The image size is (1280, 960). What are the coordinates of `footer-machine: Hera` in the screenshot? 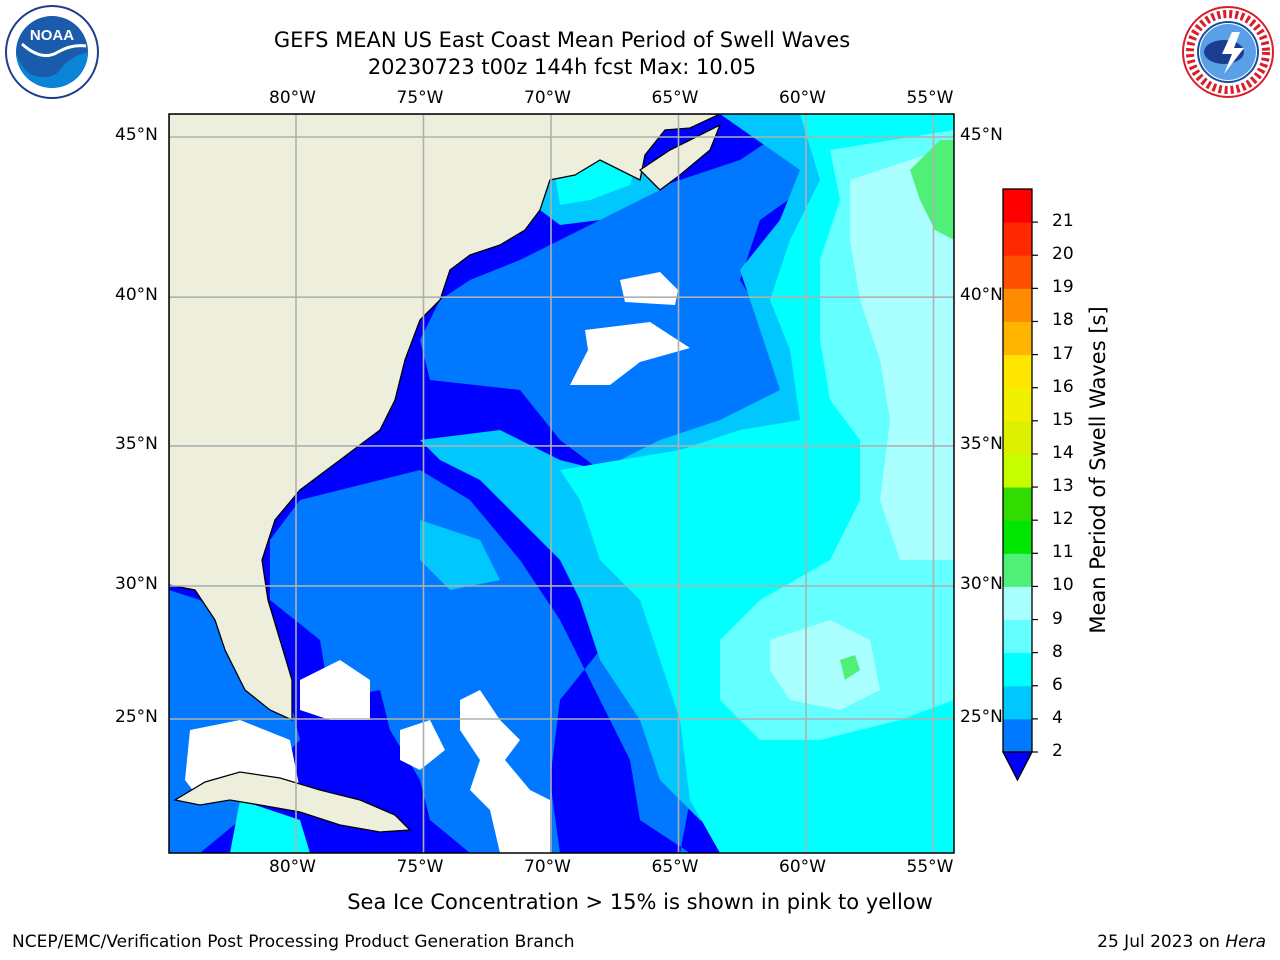 It's located at (1245, 942).